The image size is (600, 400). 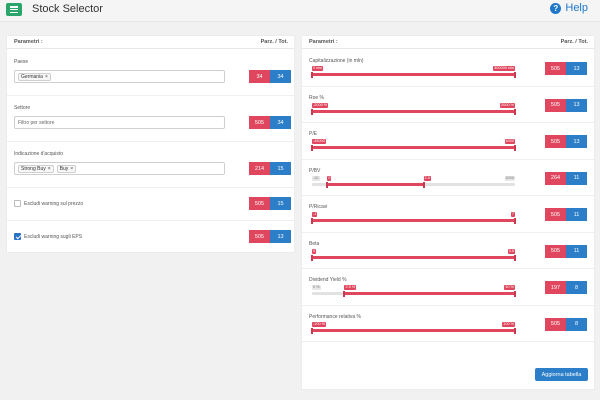 What do you see at coordinates (119, 122) in the screenshot?
I see `settore-filter-input: Filtro per settore` at bounding box center [119, 122].